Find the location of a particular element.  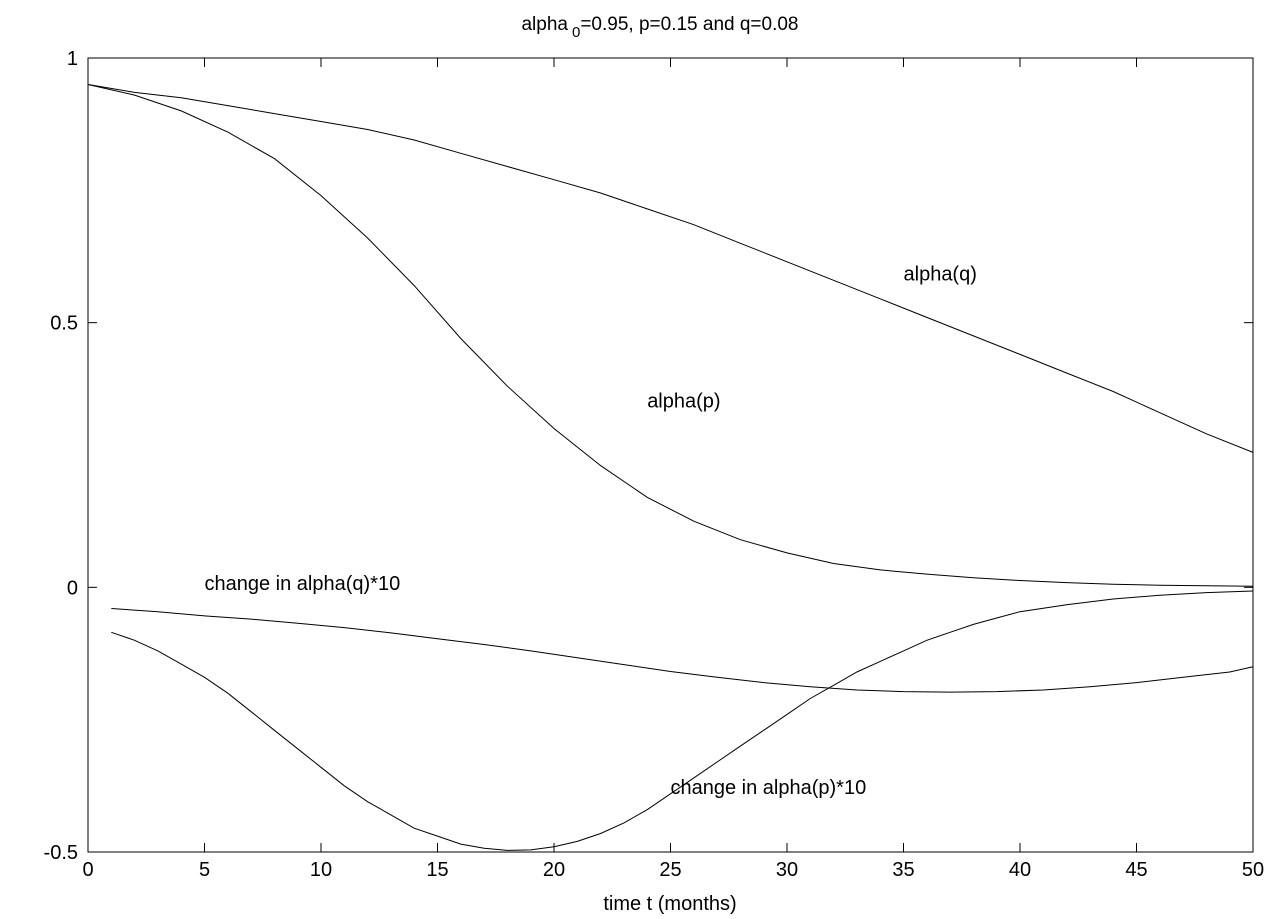

x-tick-label: 30 is located at coordinates (787, 870).